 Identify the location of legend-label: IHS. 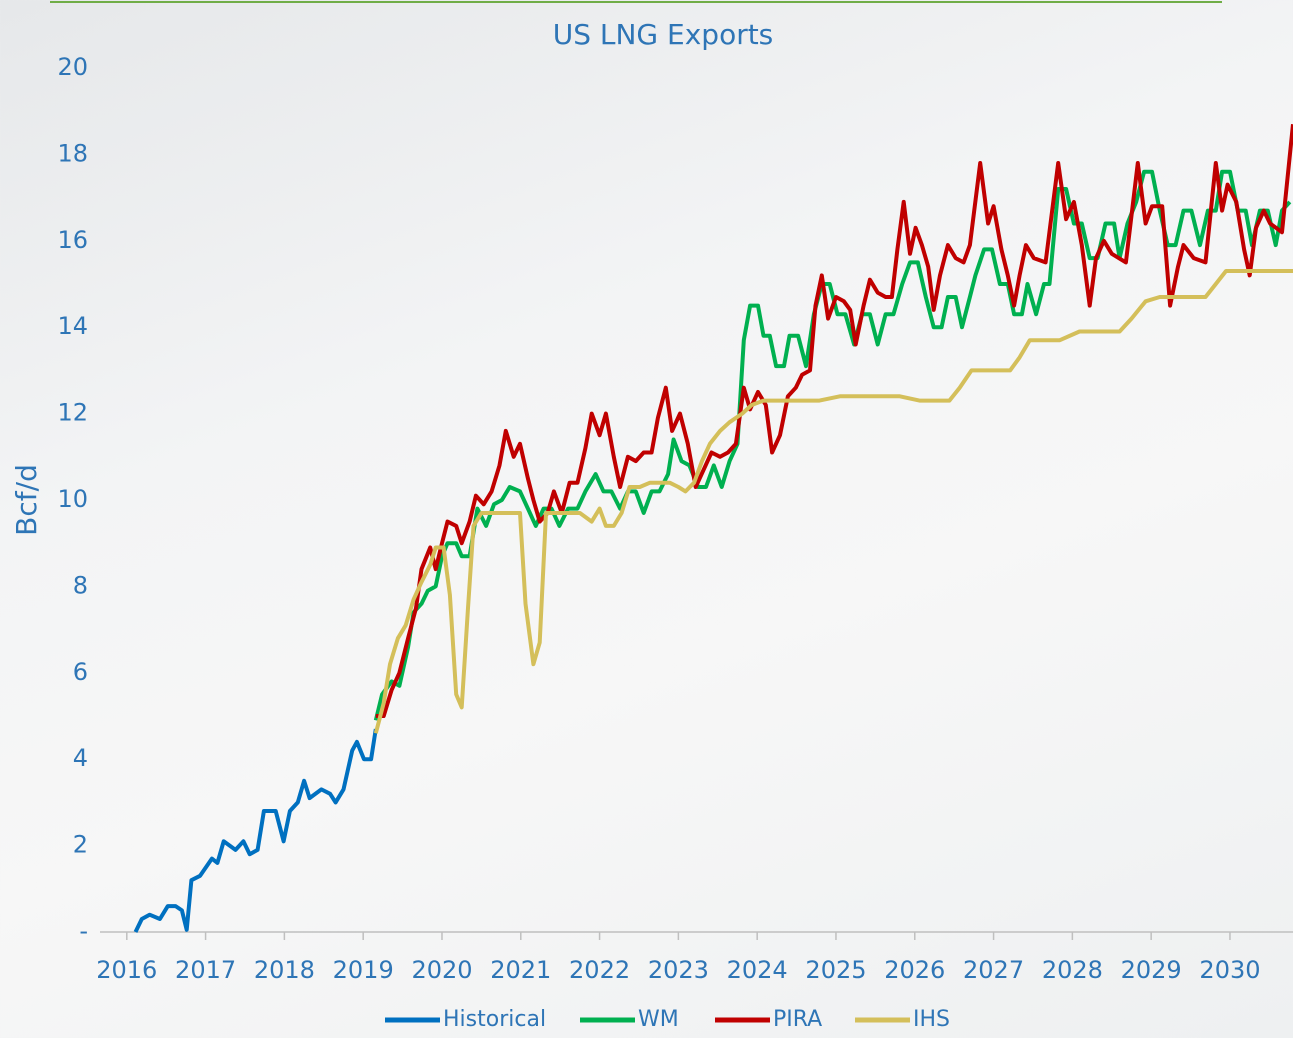
(931, 1019).